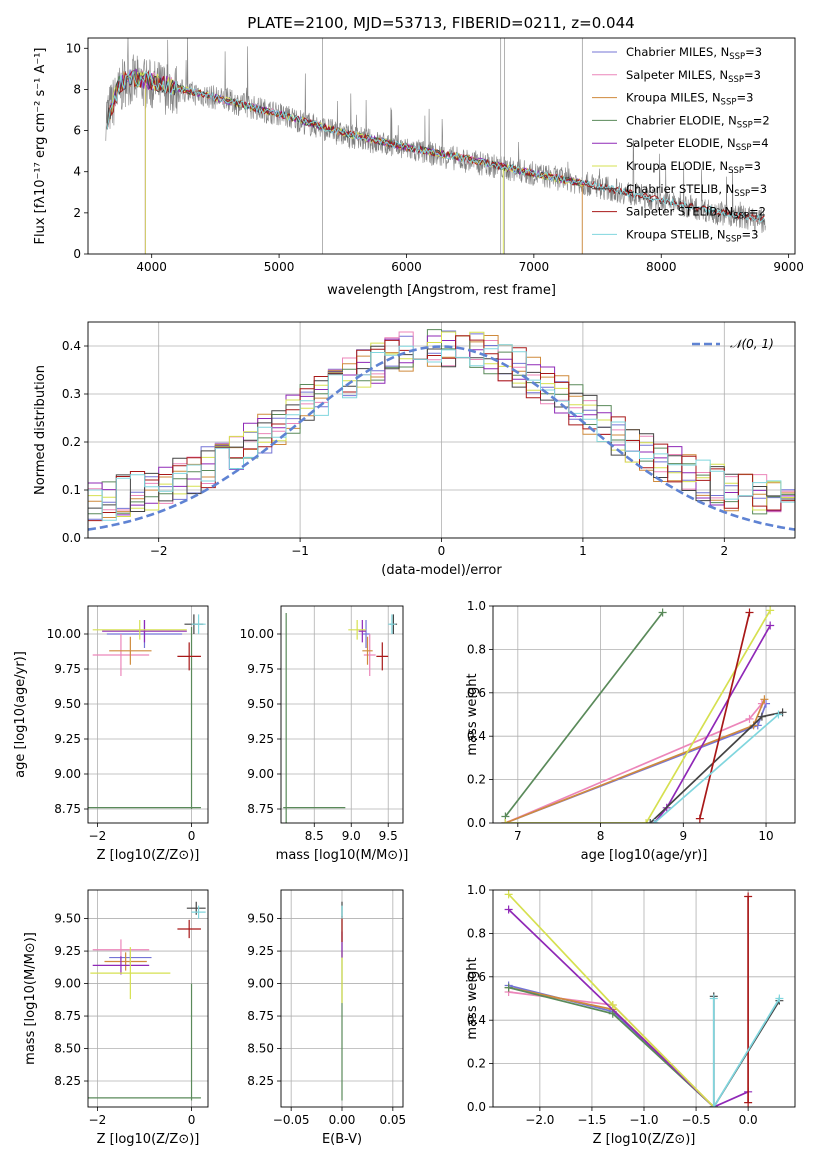 The image size is (819, 1170). I want to click on y-tick-label: 8.50, so click(67, 1049).